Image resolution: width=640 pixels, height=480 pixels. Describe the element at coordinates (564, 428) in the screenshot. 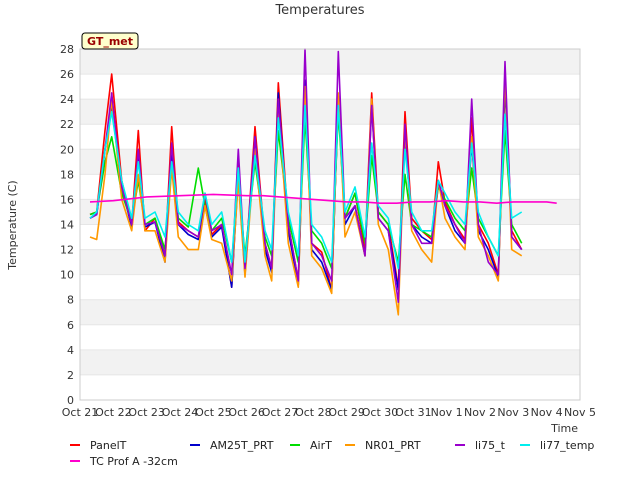

I see `x-axis-title: Time` at that location.